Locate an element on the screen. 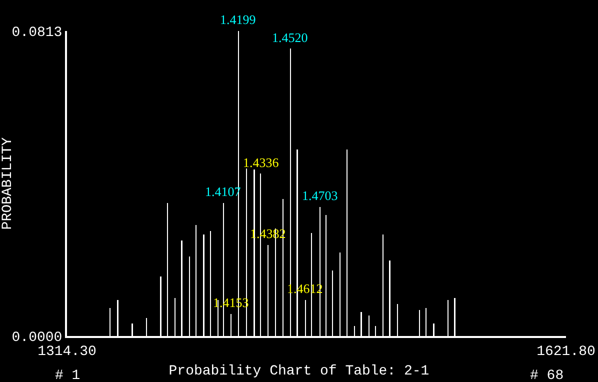 Image resolution: width=598 pixels, height=382 pixels. text: # 1 is located at coordinates (67, 375).